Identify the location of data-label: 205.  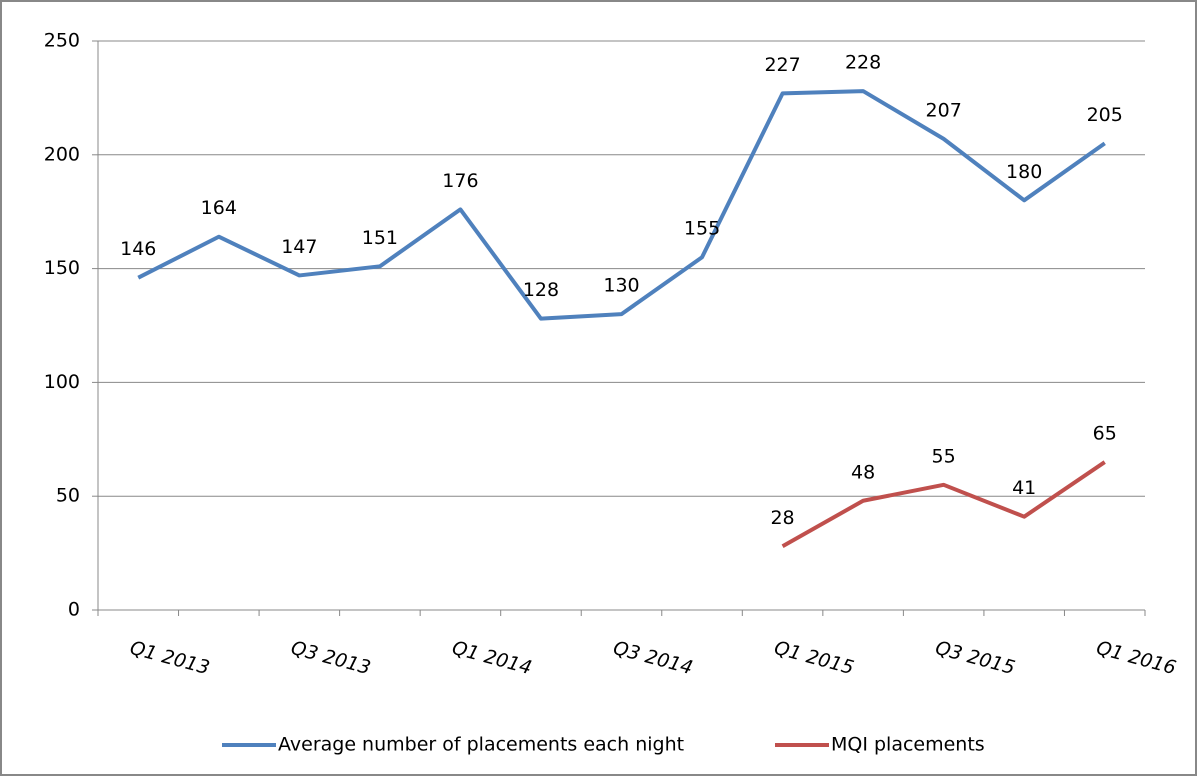
(1105, 115).